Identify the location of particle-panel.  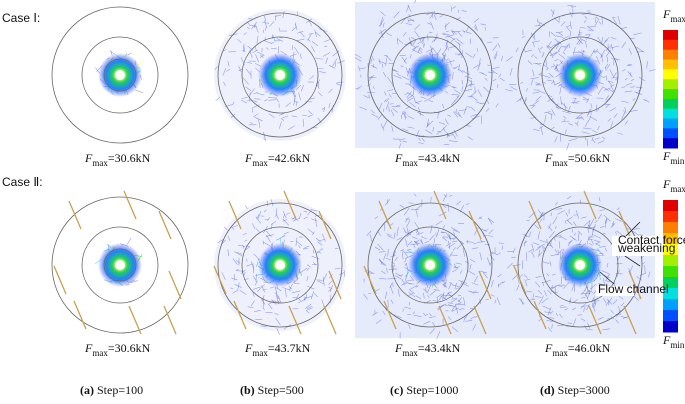
(429, 74).